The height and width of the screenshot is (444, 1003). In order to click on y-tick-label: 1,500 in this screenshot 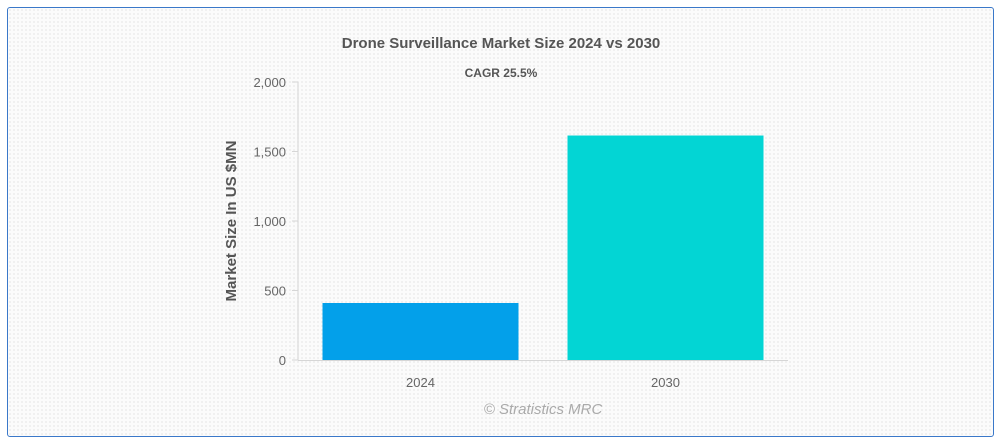, I will do `click(269, 152)`.